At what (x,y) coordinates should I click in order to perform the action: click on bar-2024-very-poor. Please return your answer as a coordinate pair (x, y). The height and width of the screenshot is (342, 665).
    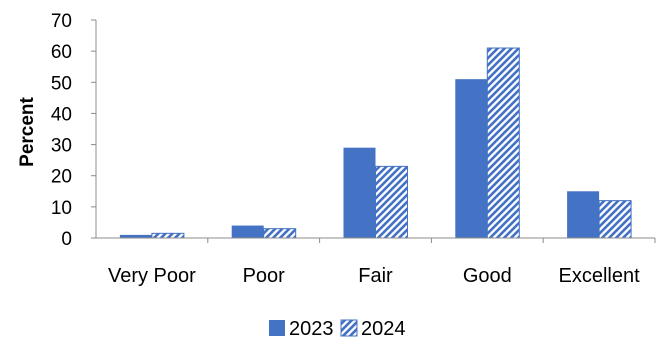
    Looking at the image, I should click on (168, 235).